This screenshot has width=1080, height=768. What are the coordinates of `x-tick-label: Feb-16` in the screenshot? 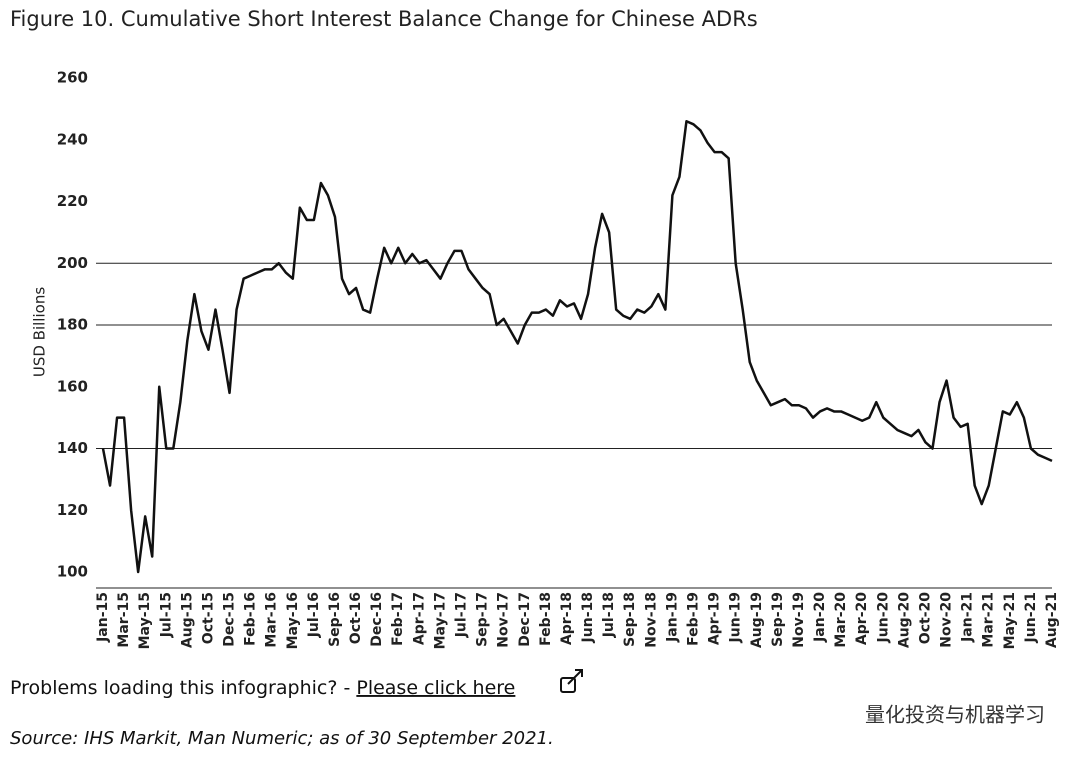 It's located at (251, 619).